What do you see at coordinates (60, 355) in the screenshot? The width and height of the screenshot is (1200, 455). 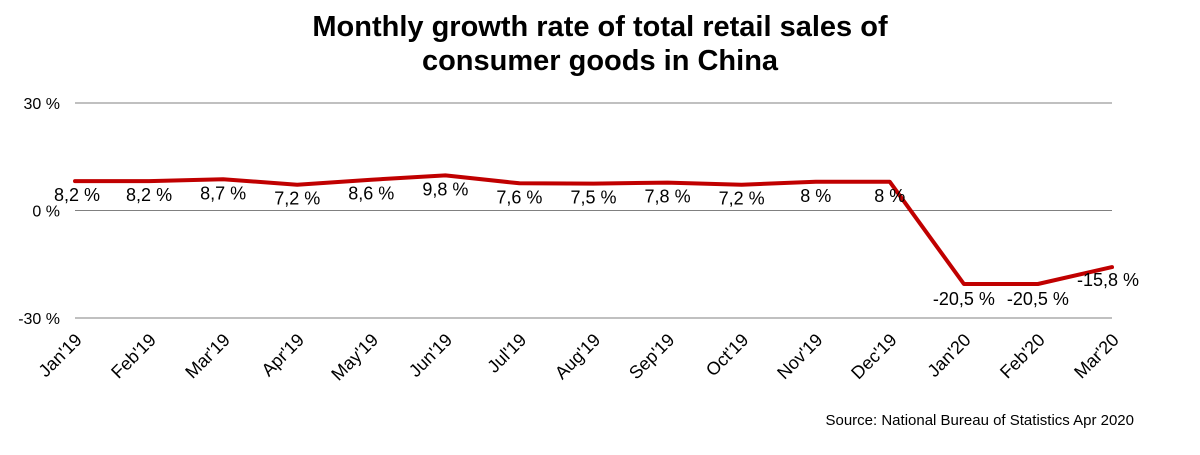 I see `x-tick-label: Jan'19` at bounding box center [60, 355].